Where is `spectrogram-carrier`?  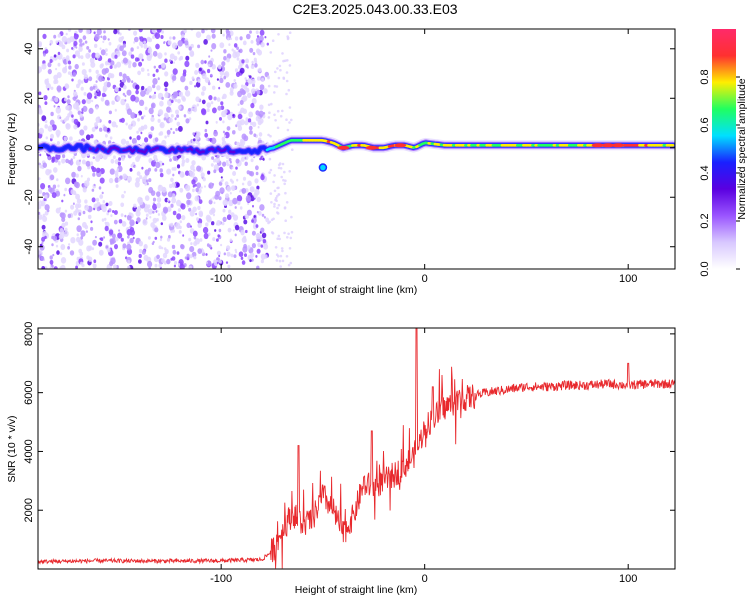
spectrogram-carrier is located at coordinates (356, 153).